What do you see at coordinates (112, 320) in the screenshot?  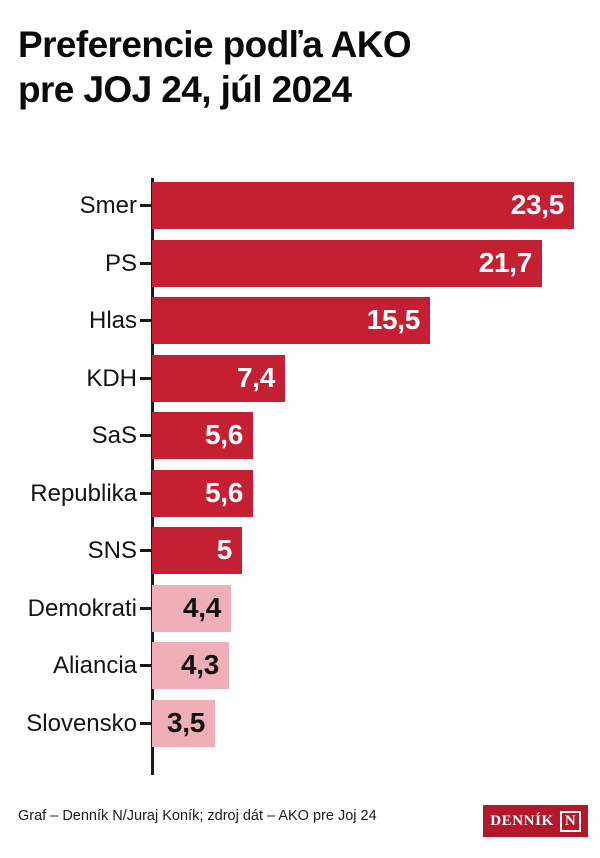 I see `category-label: Hlas` at bounding box center [112, 320].